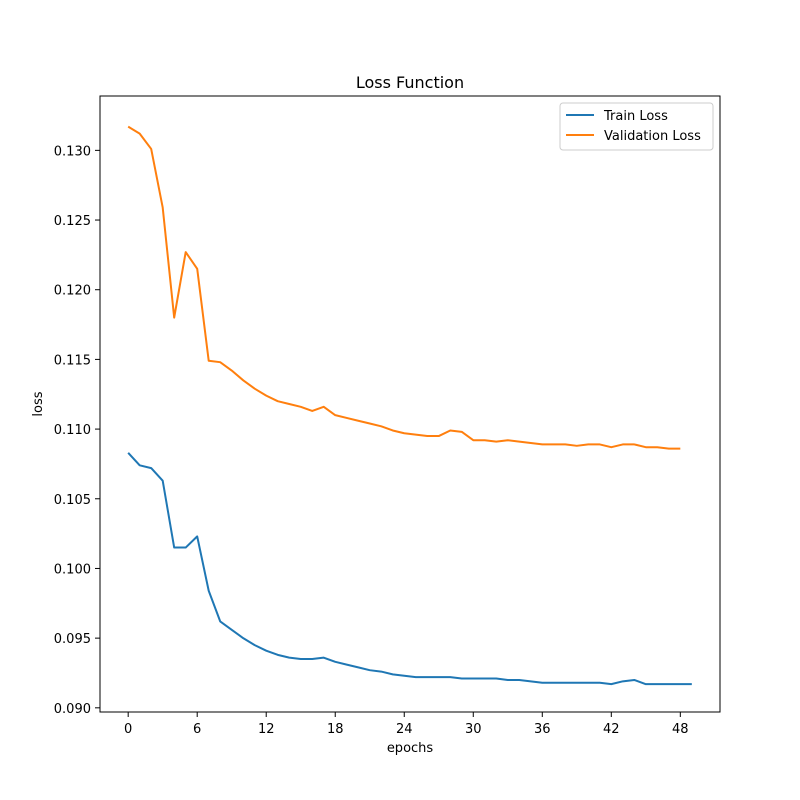 The height and width of the screenshot is (800, 800). Describe the element at coordinates (72, 569) in the screenshot. I see `y-tick-label: 0.100` at that location.